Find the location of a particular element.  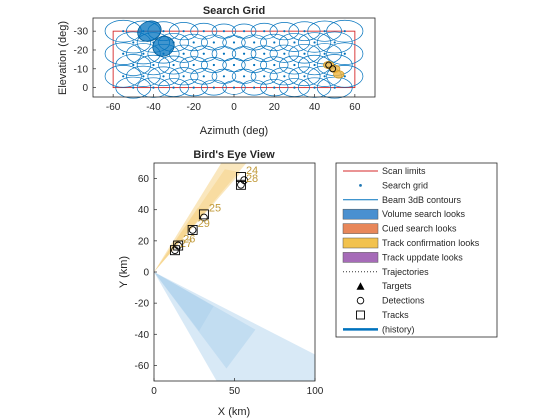

x-tick-label: 50 is located at coordinates (235, 391).